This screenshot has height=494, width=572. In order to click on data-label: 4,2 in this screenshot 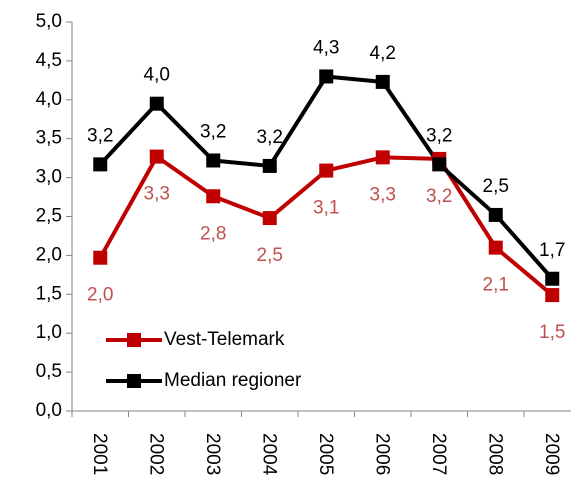, I will do `click(383, 53)`.